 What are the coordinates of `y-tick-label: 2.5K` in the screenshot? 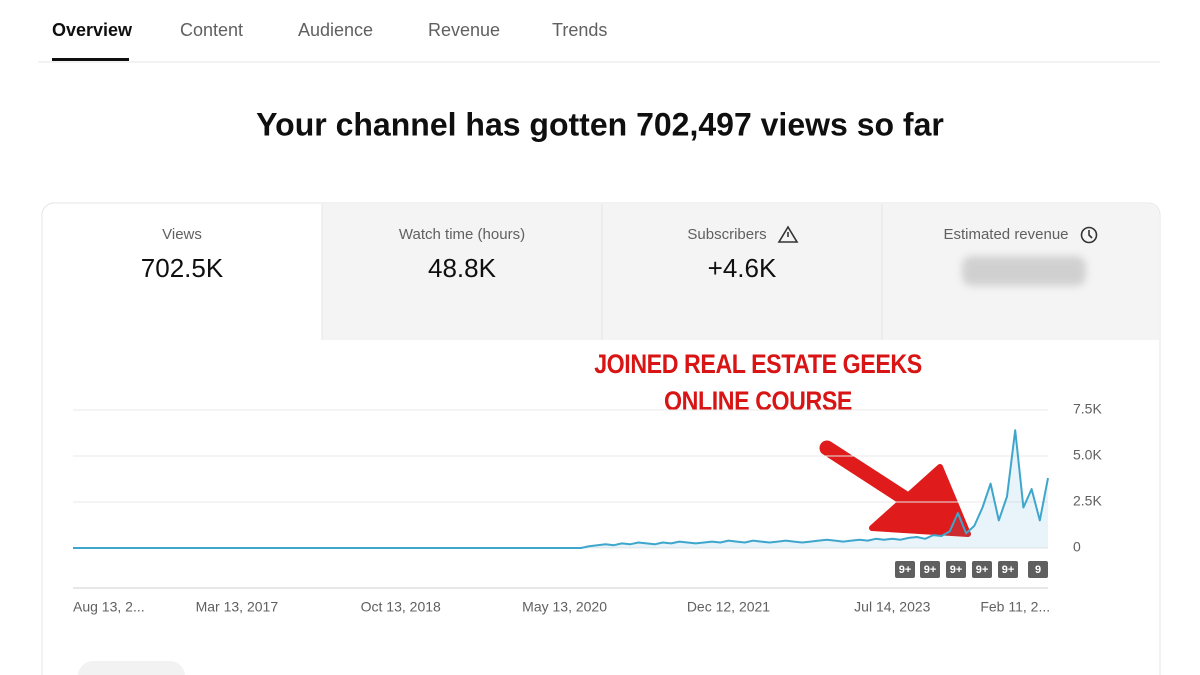 It's located at (1087, 501).